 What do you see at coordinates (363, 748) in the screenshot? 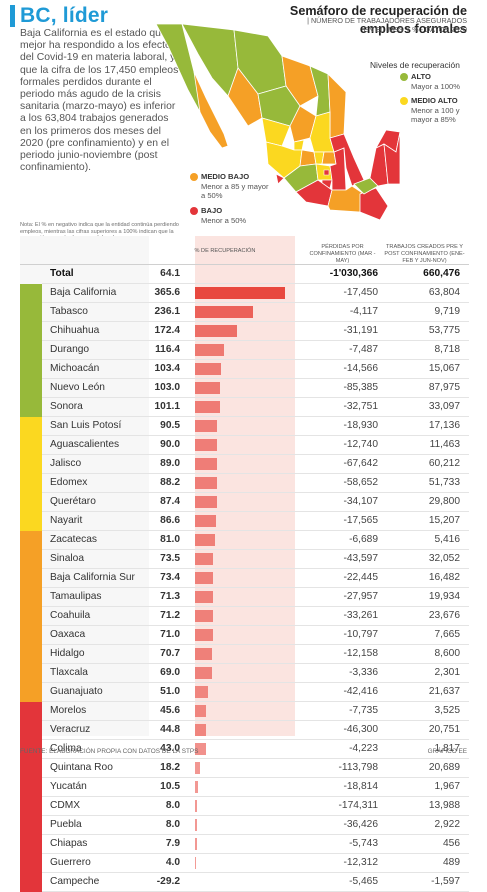
I see `jobs-lost: -4,223` at bounding box center [363, 748].